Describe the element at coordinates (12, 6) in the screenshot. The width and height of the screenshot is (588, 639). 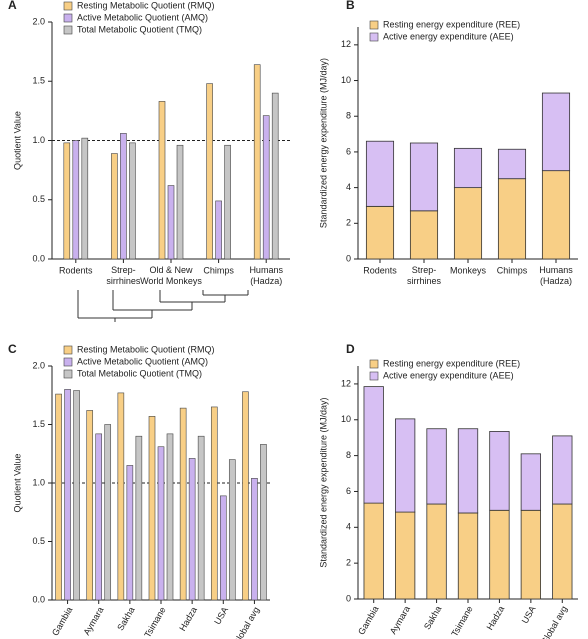
I see `panel-label: A` at that location.